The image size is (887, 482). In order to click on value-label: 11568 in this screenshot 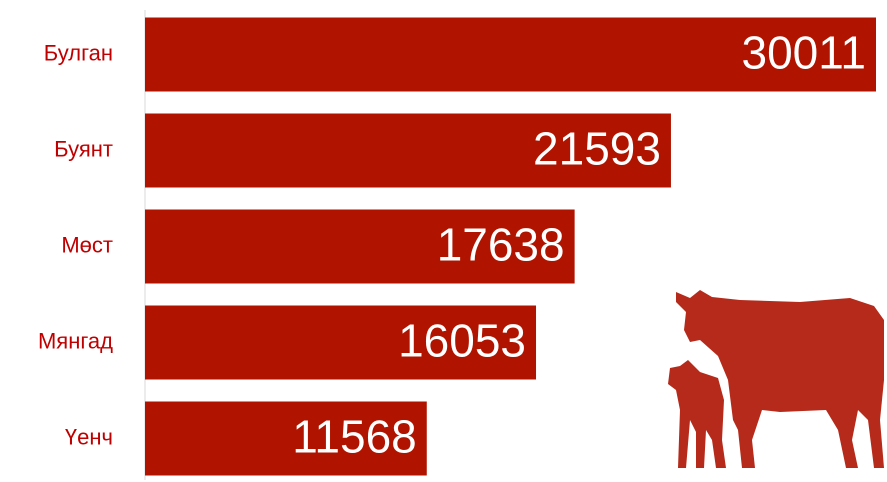, I will do `click(354, 437)`.